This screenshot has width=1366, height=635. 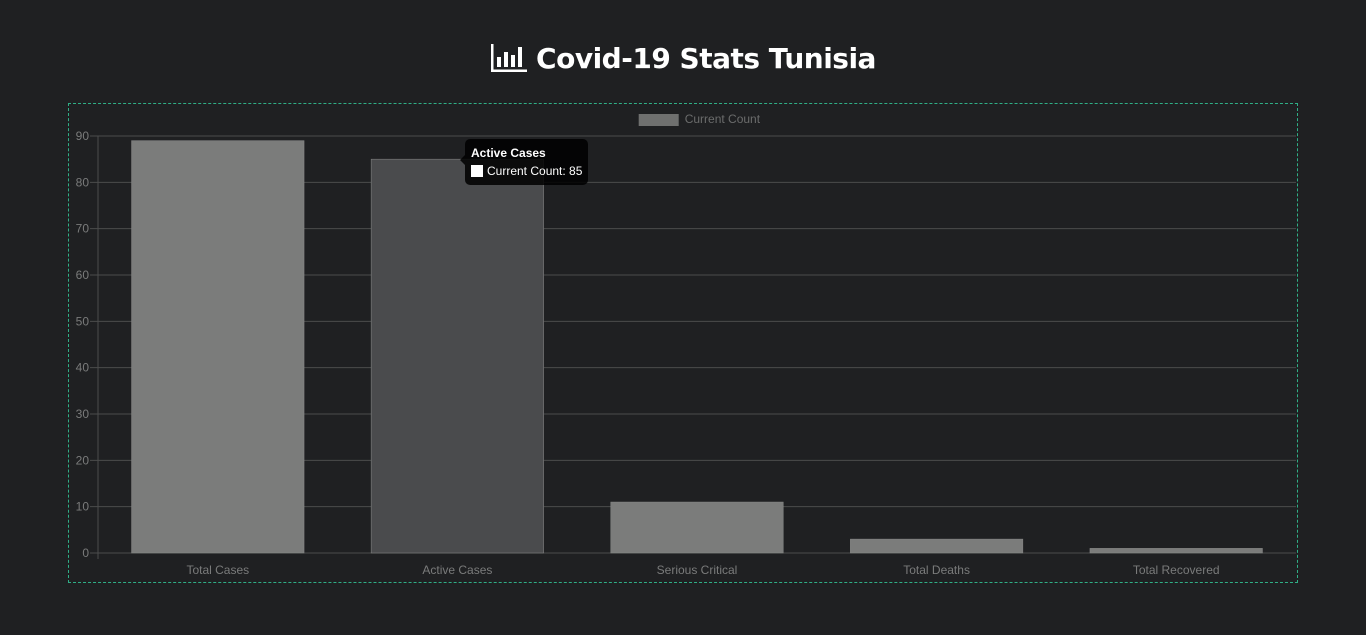 I want to click on tooltip-row: Current Count: 85, so click(x=526, y=171).